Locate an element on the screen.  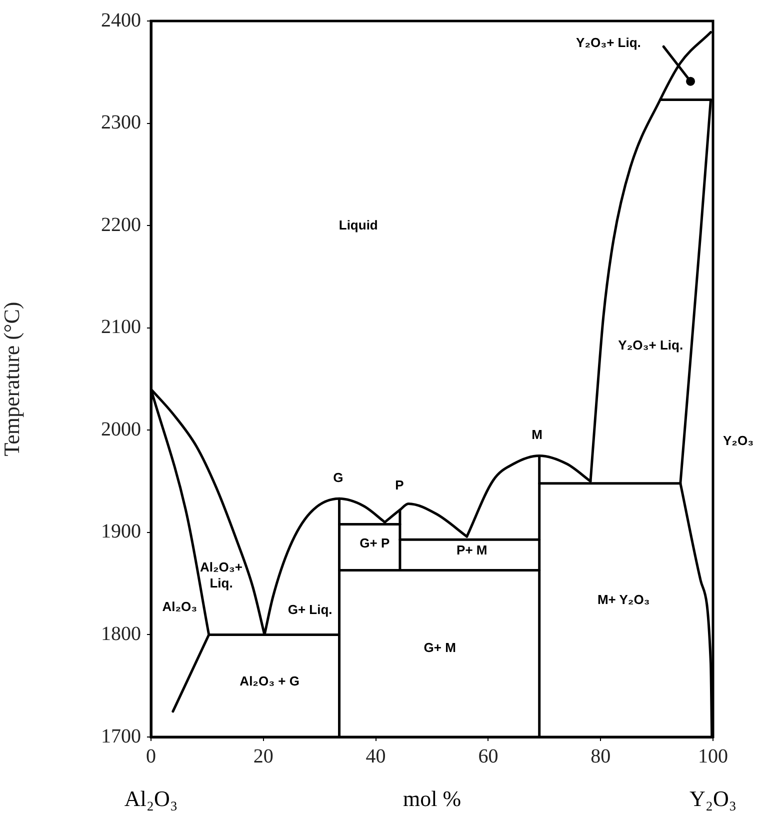
y-tick-label: 2300 is located at coordinates (121, 123).